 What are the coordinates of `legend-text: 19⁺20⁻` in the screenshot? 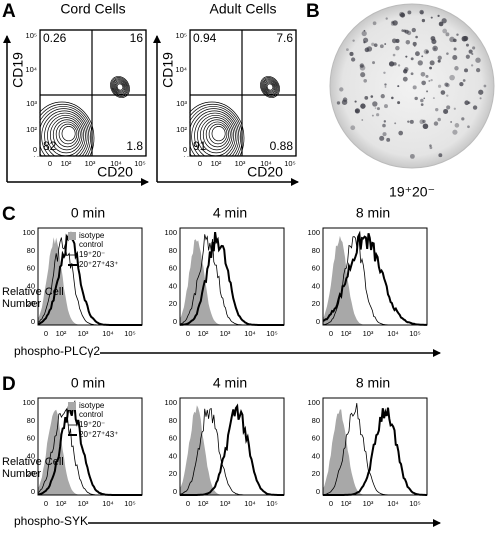 It's located at (92, 424).